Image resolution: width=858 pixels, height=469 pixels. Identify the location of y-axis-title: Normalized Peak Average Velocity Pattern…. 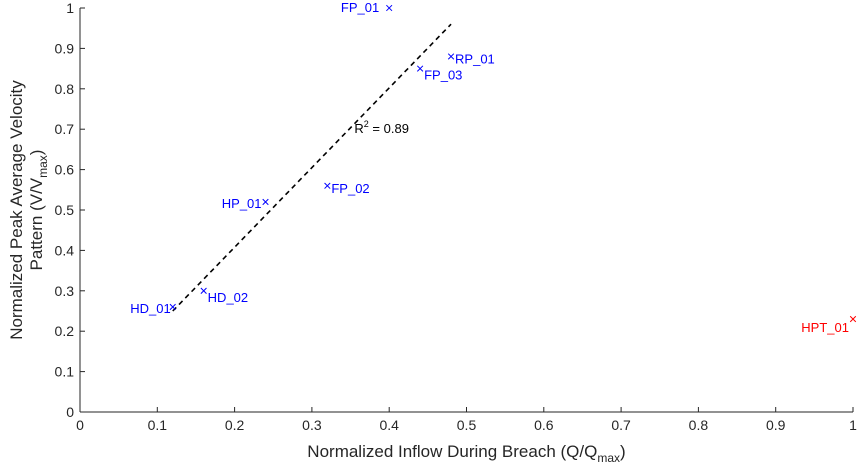
(28, 210).